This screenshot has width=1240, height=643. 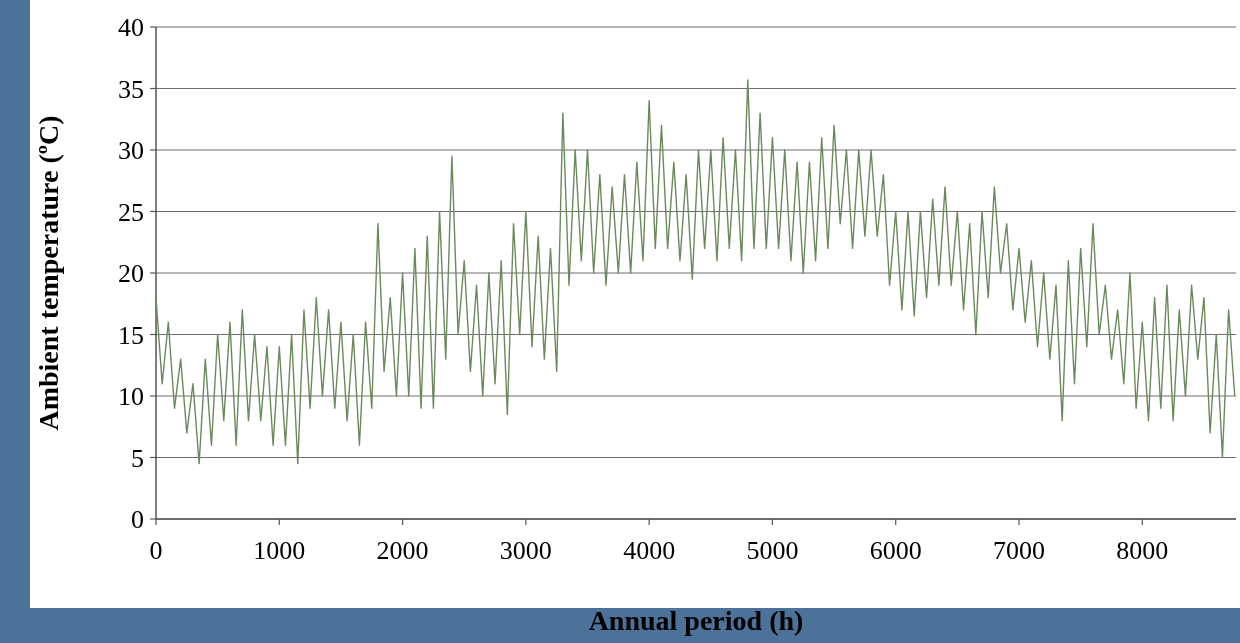 I want to click on x-tick-label: 0, so click(x=156, y=550).